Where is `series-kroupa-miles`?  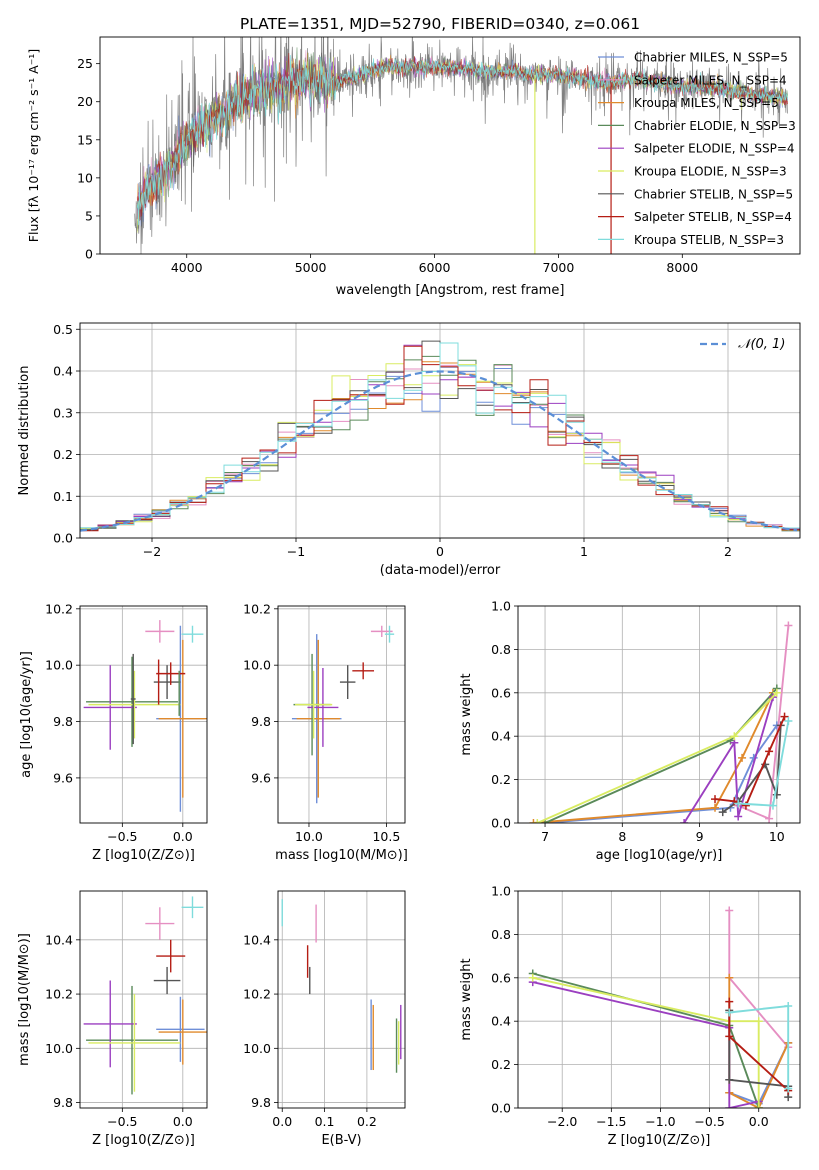
series-kroupa-miles is located at coordinates (653, 755).